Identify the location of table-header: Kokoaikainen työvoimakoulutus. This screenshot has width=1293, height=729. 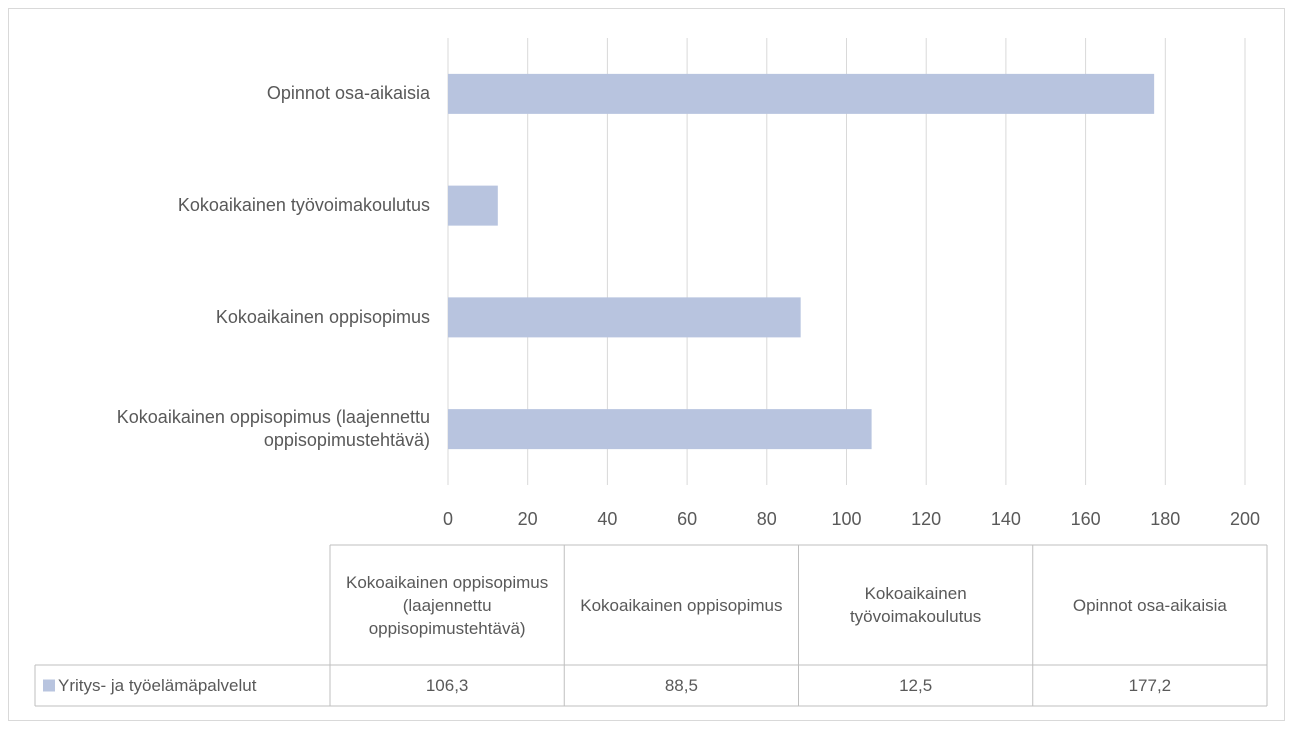
(915, 605).